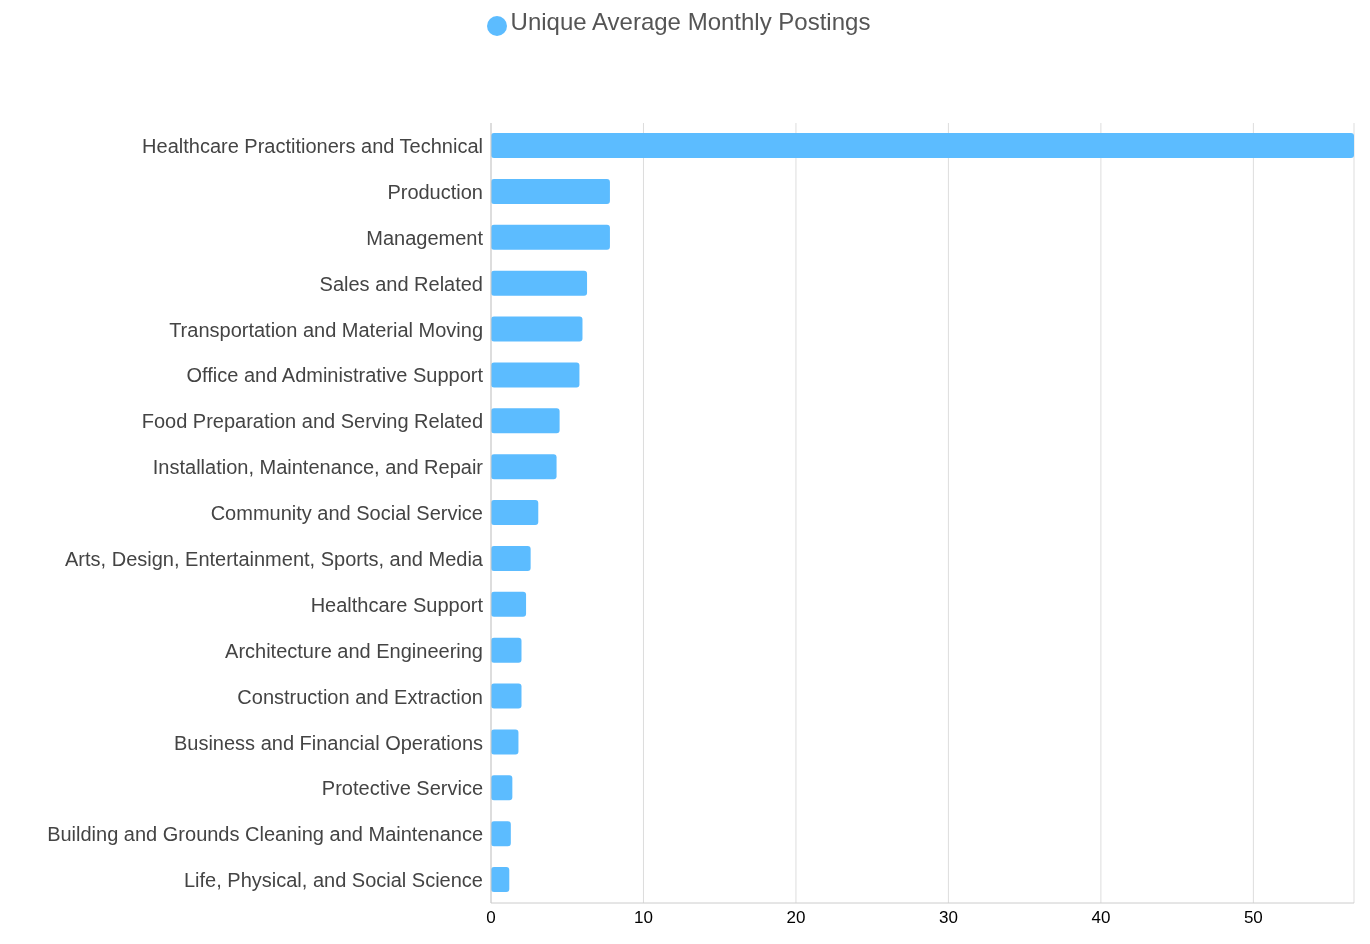 The height and width of the screenshot is (944, 1370). I want to click on y-tick-label: Healthcare Practitioners and Technical, so click(312, 146).